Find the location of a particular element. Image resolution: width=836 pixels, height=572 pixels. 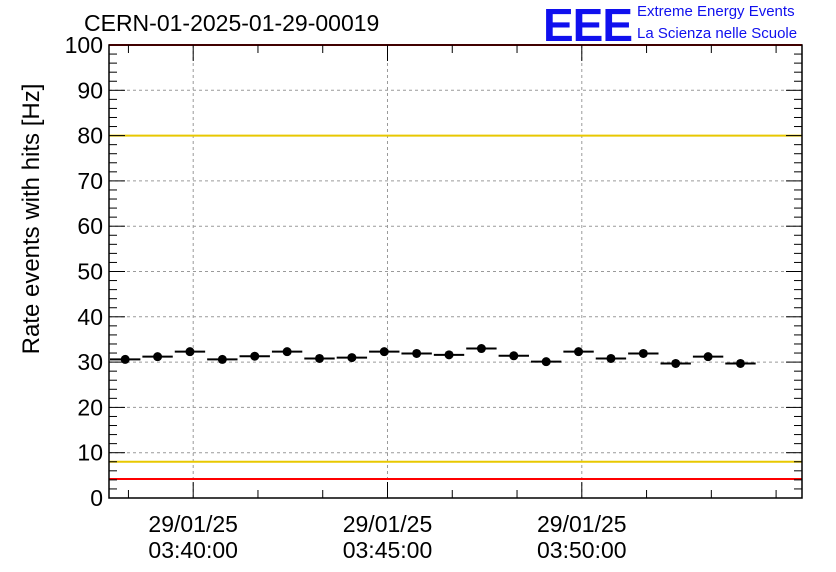

y-tick-label-4: 40 is located at coordinates (90, 317).